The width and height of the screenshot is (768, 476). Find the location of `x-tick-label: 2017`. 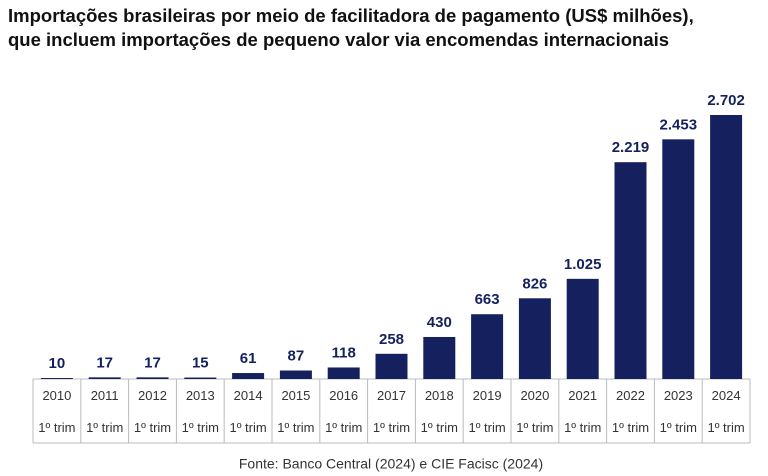

x-tick-label: 2017 is located at coordinates (391, 395).